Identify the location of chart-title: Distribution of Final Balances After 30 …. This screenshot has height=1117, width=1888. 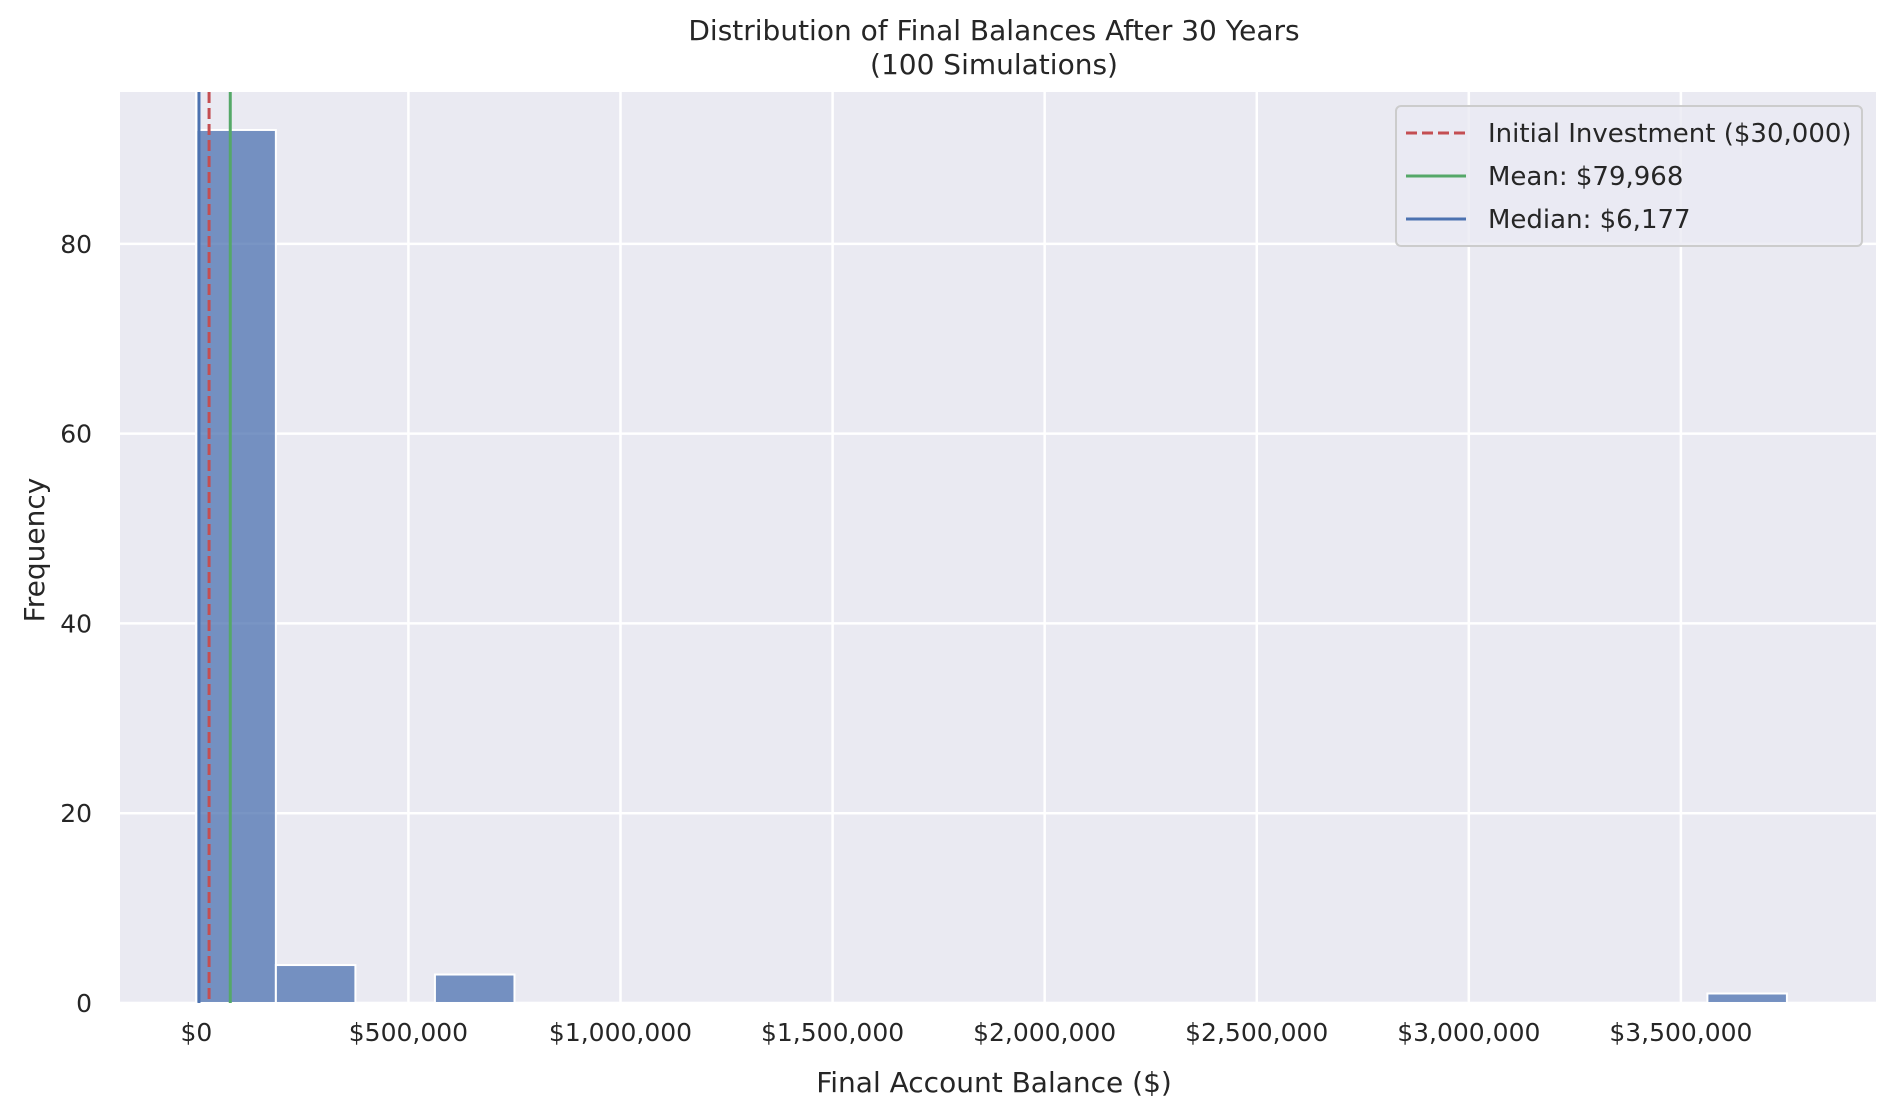
(993, 30).